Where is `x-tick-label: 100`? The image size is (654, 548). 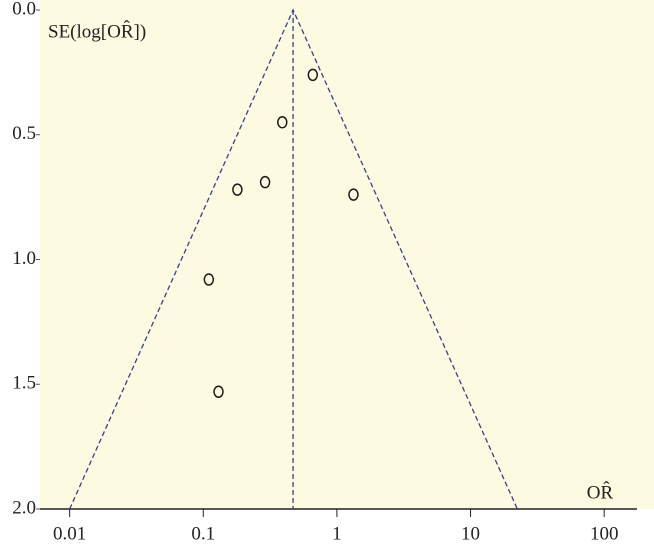 x-tick-label: 100 is located at coordinates (604, 533).